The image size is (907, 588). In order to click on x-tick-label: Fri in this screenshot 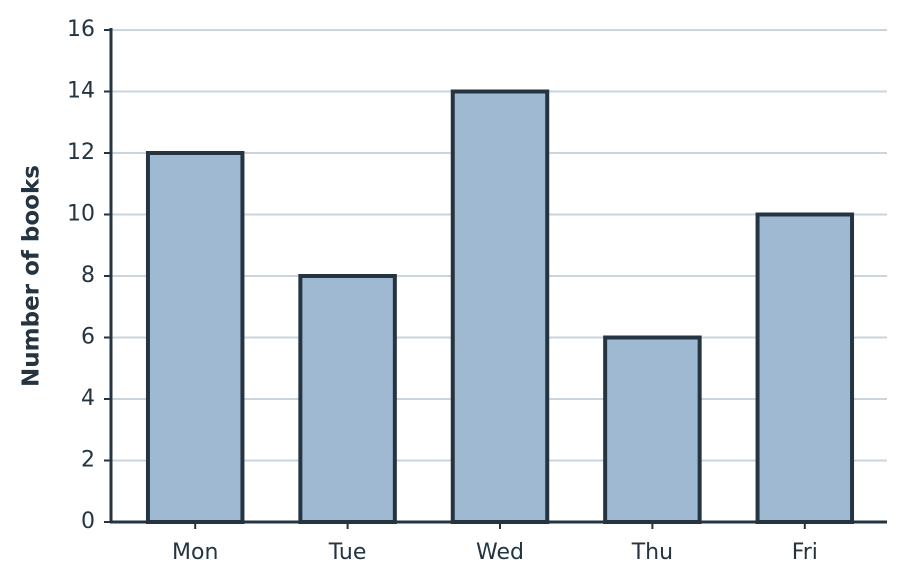, I will do `click(805, 552)`.